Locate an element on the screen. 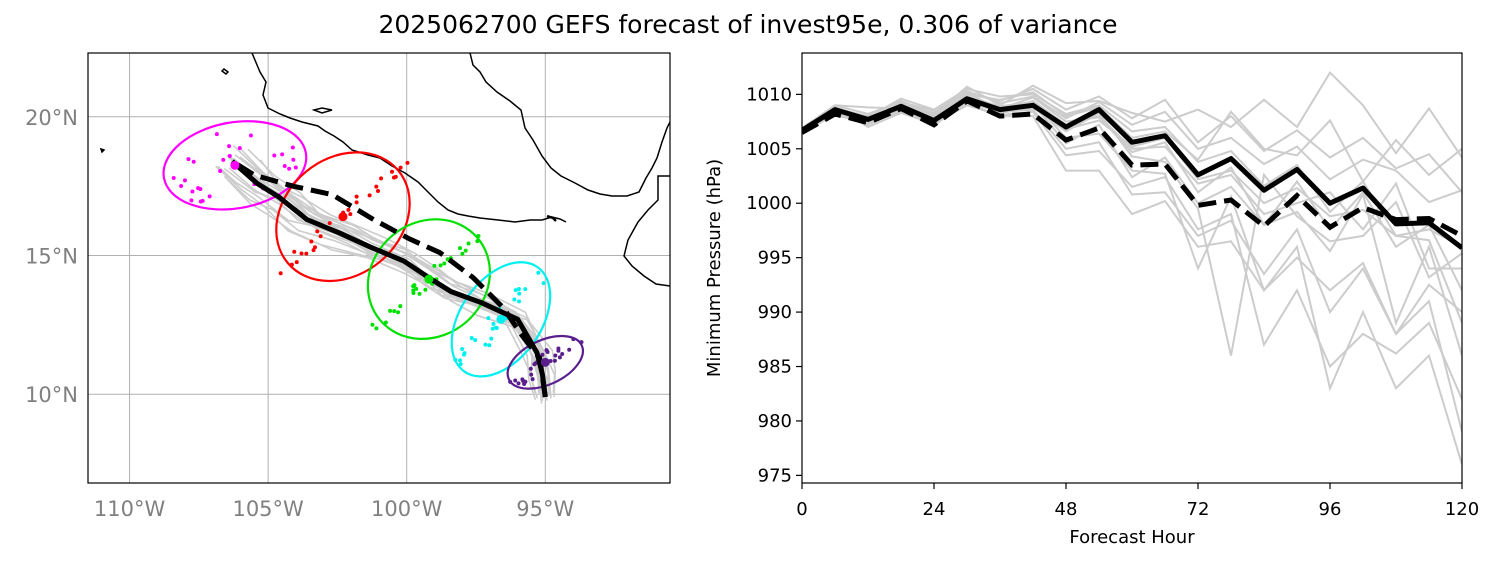  mean-track-dashed is located at coordinates (389, 278).